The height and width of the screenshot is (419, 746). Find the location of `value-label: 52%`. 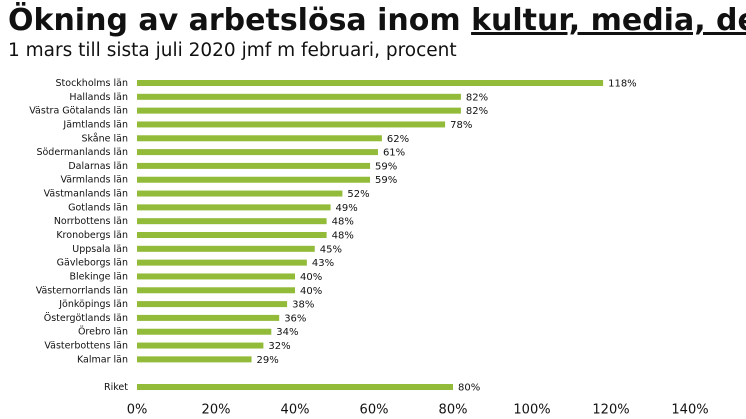

value-label: 52% is located at coordinates (358, 194).